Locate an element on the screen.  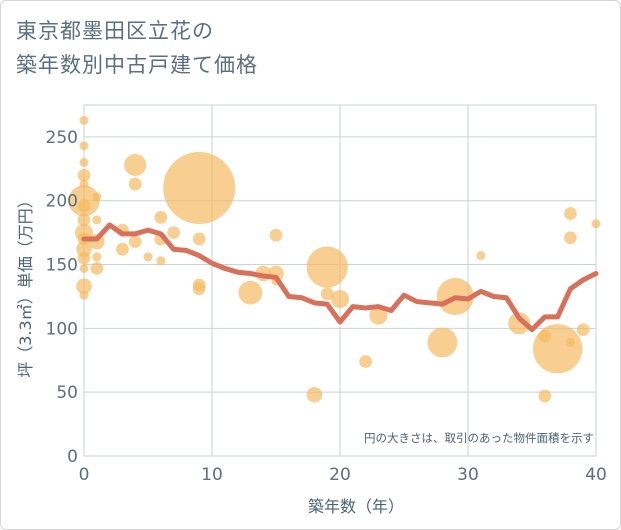
y-tick-label: 0 is located at coordinates (72, 457).